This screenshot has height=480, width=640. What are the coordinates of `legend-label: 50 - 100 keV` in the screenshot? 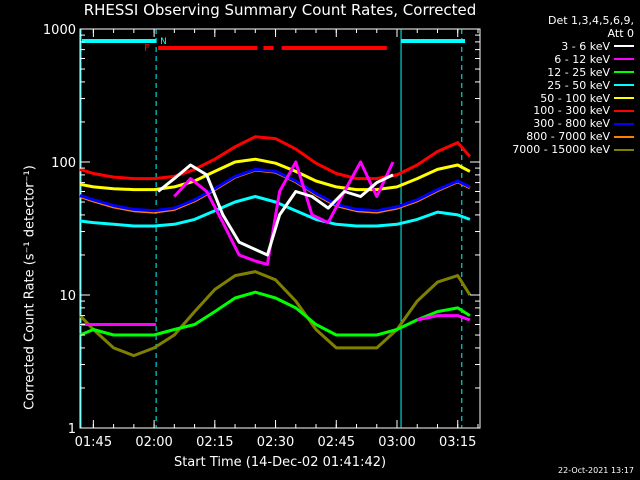 It's located at (575, 98).